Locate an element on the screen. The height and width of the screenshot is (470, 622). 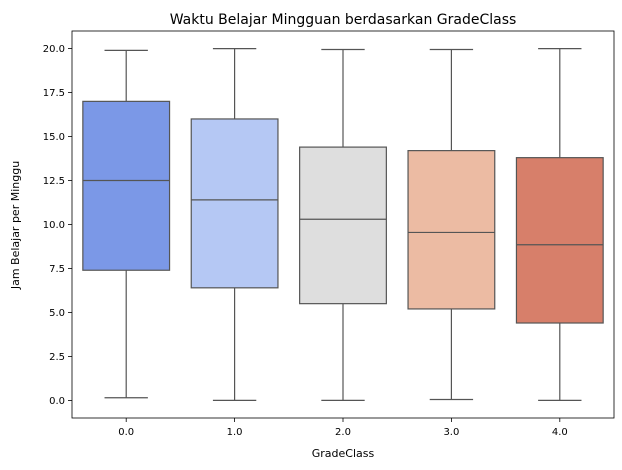
y-tick-label: 7.5 is located at coordinates (57, 269).